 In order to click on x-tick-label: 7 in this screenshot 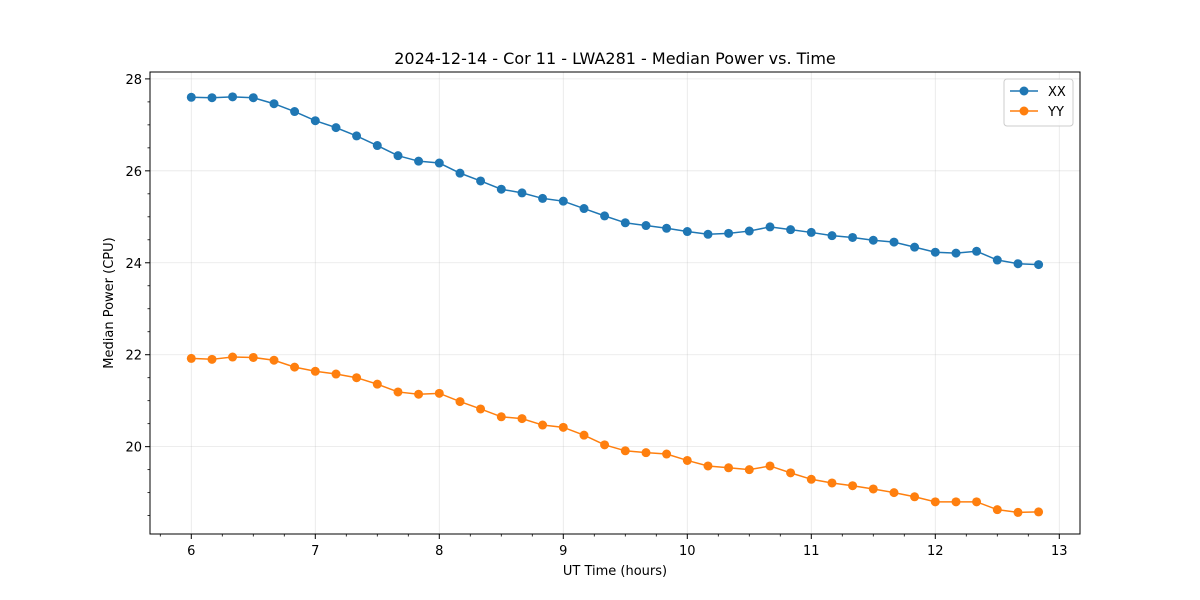, I will do `click(315, 551)`.